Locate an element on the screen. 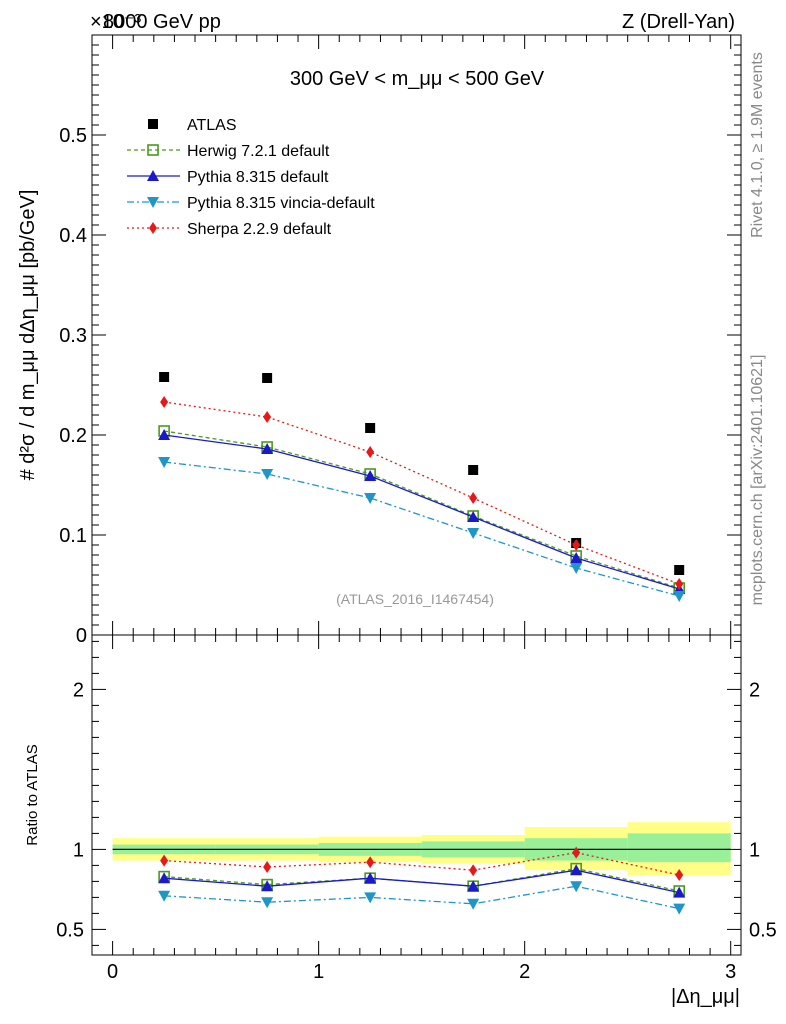 The width and height of the screenshot is (786, 1024). ratio-bands is located at coordinates (421, 848).